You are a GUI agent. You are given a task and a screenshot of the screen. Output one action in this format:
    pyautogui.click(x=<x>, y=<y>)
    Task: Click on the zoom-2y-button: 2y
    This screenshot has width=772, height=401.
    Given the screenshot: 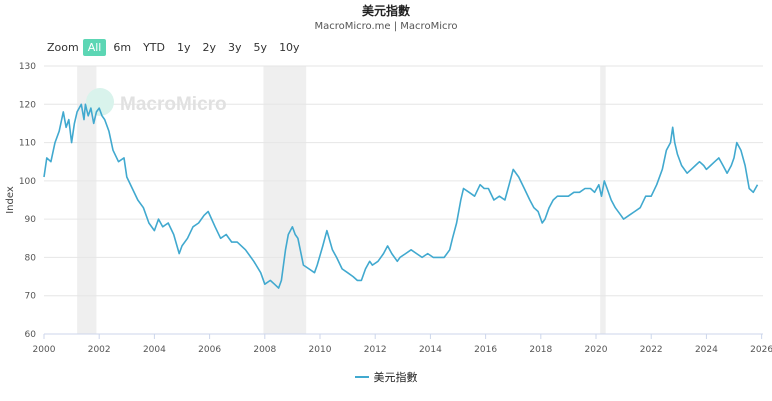 What is the action you would take?
    pyautogui.click(x=209, y=47)
    